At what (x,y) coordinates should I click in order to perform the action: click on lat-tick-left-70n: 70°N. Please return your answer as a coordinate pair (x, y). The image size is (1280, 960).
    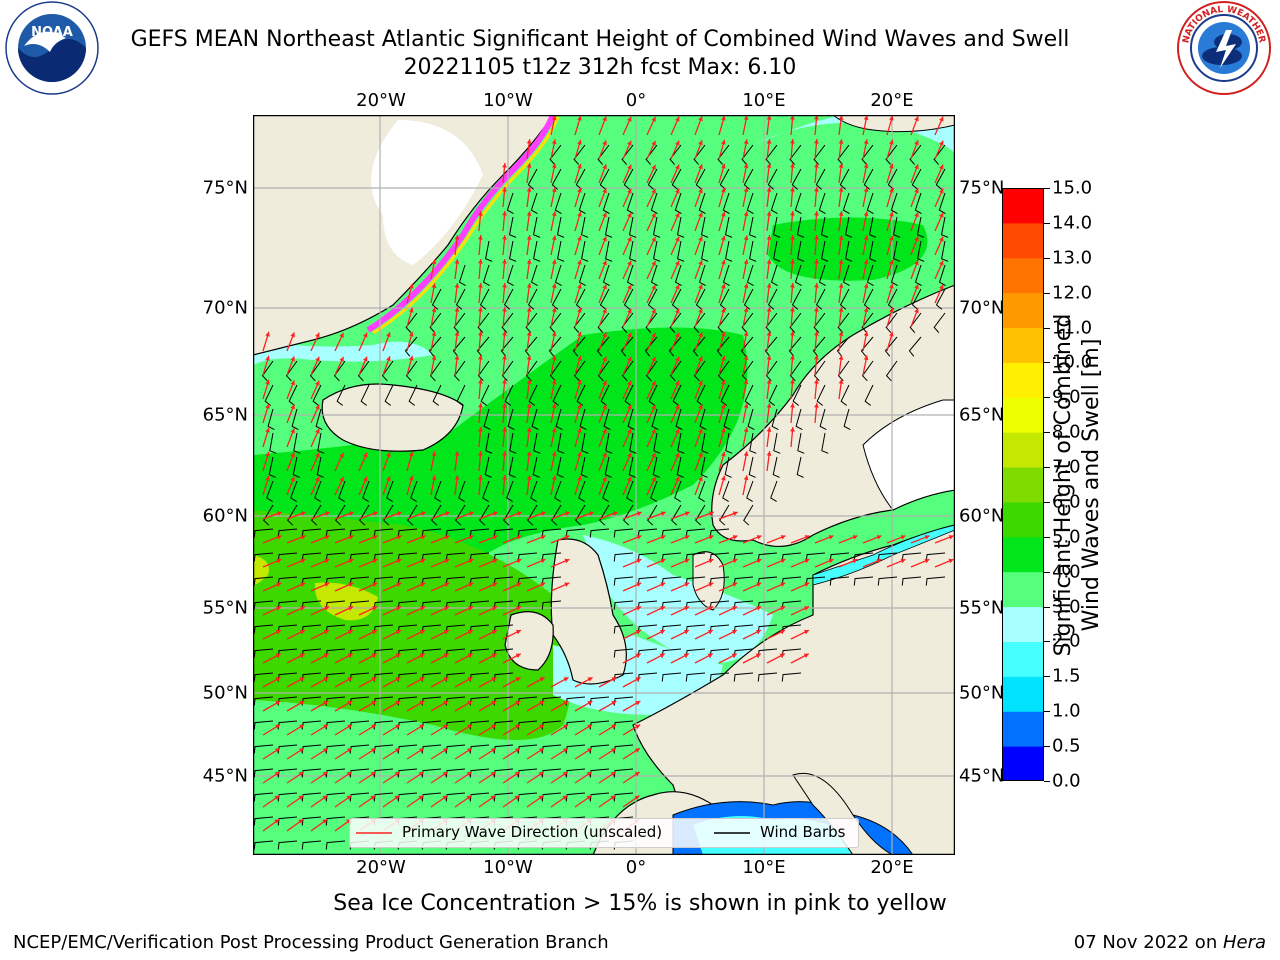
    Looking at the image, I should click on (225, 308).